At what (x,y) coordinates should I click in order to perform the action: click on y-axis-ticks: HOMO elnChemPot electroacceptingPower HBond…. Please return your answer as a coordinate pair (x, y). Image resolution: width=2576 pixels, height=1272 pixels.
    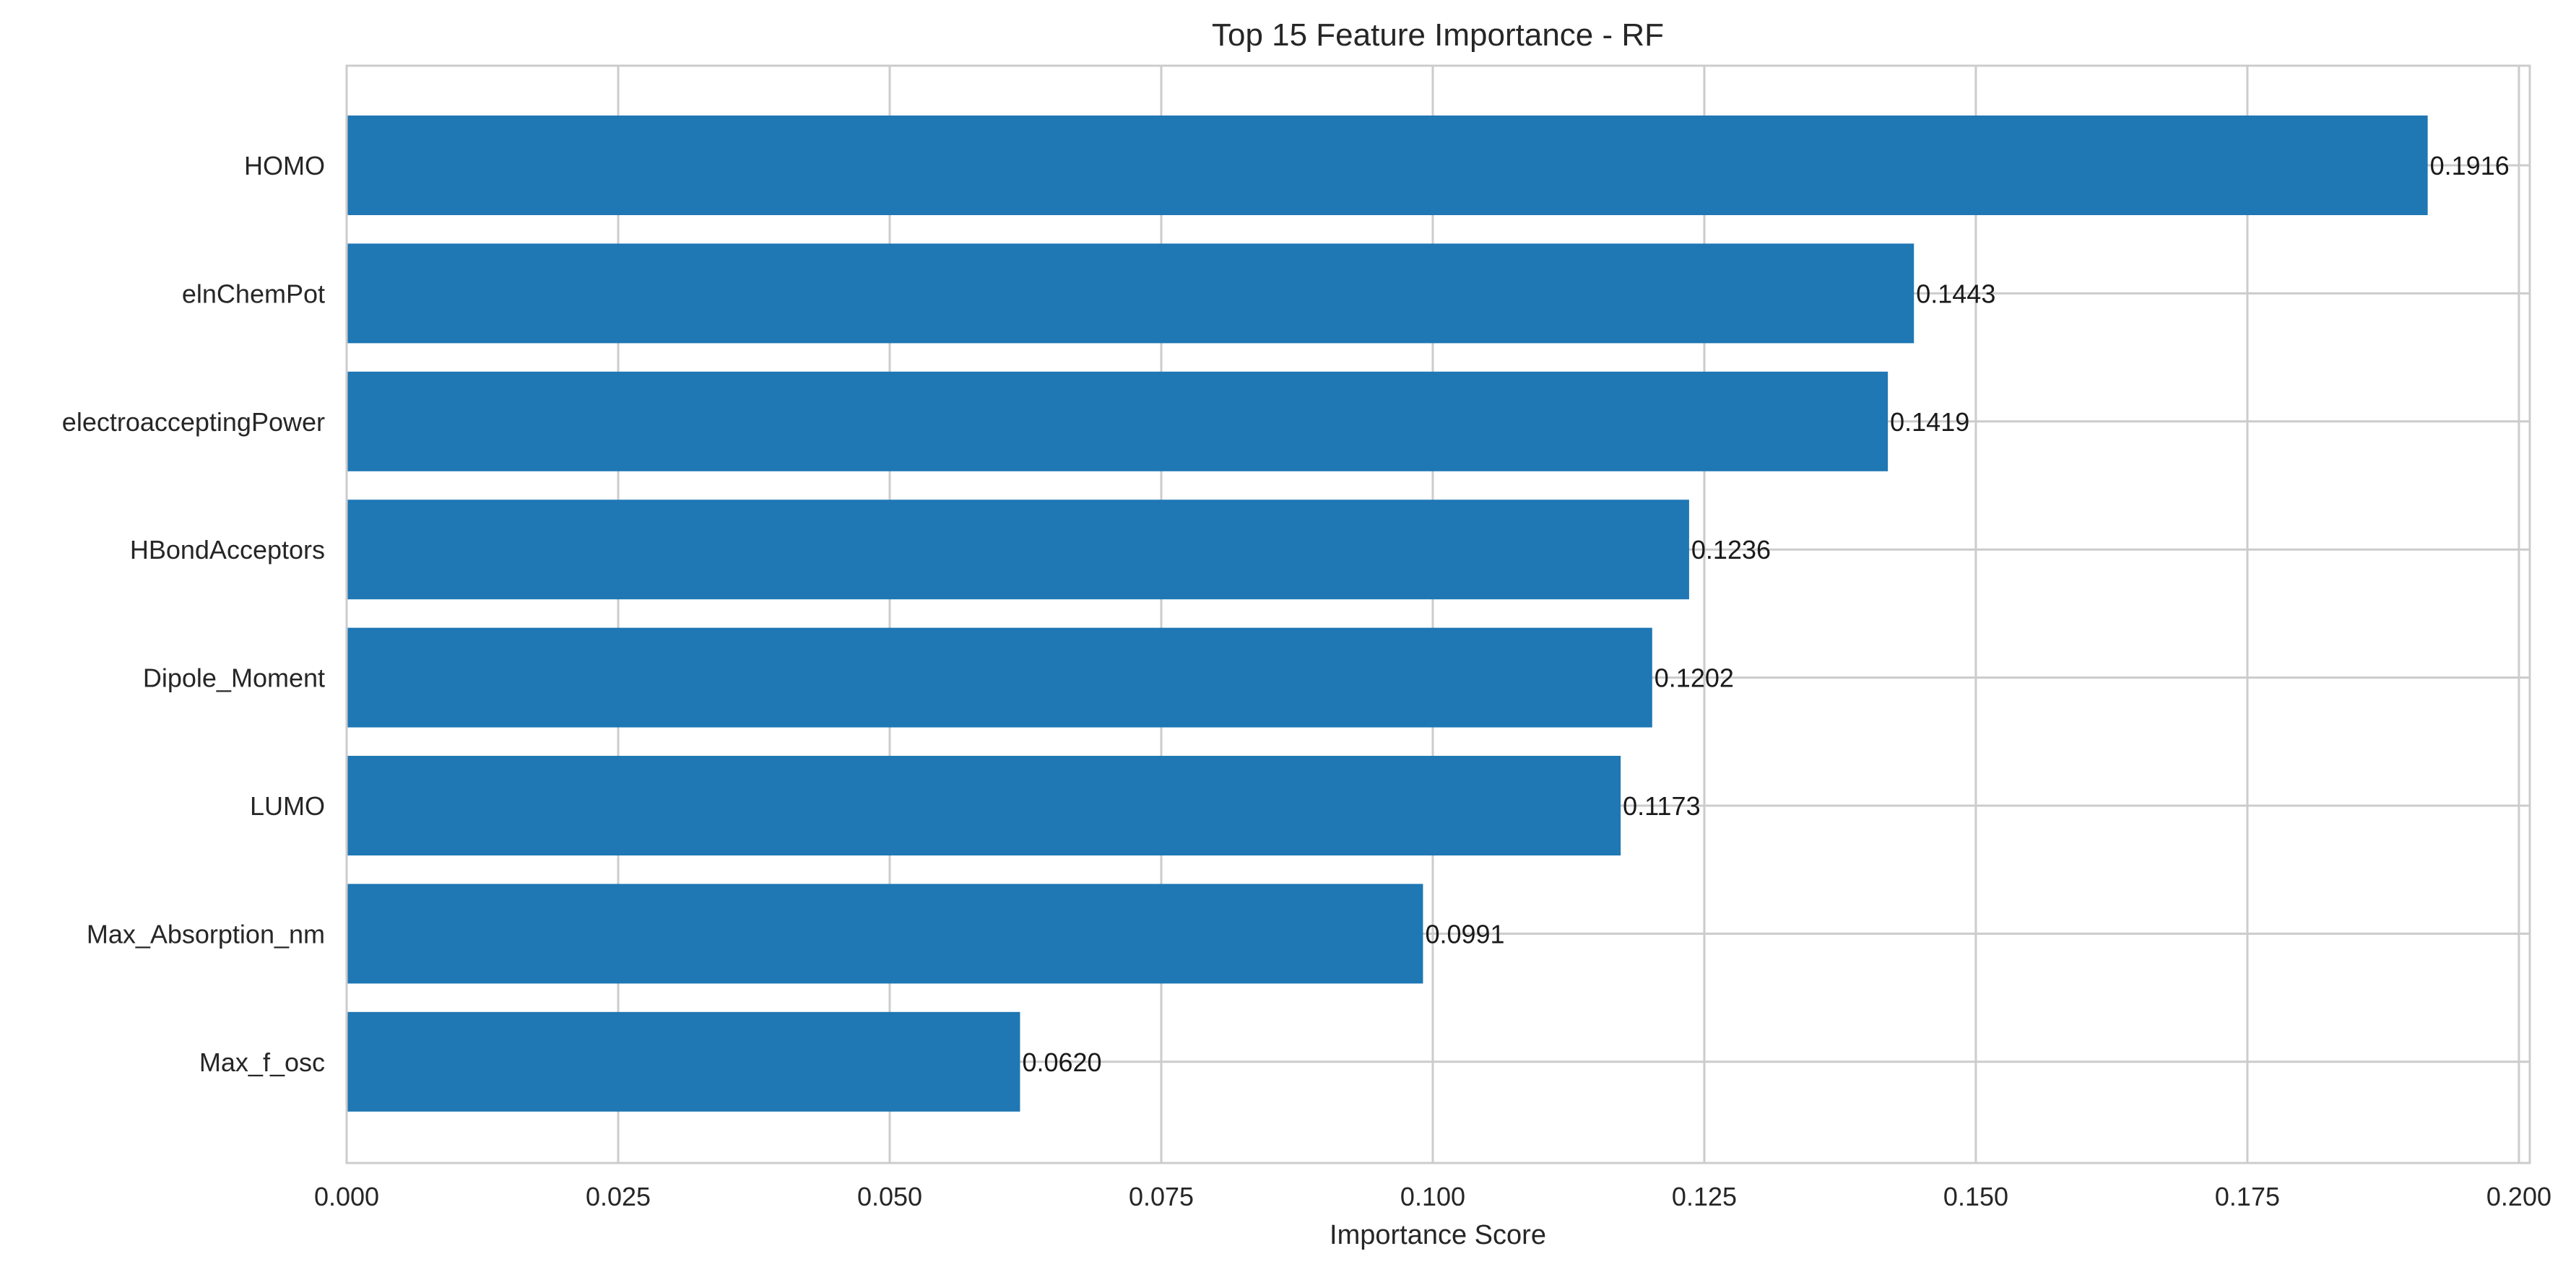
    Looking at the image, I should click on (193, 614).